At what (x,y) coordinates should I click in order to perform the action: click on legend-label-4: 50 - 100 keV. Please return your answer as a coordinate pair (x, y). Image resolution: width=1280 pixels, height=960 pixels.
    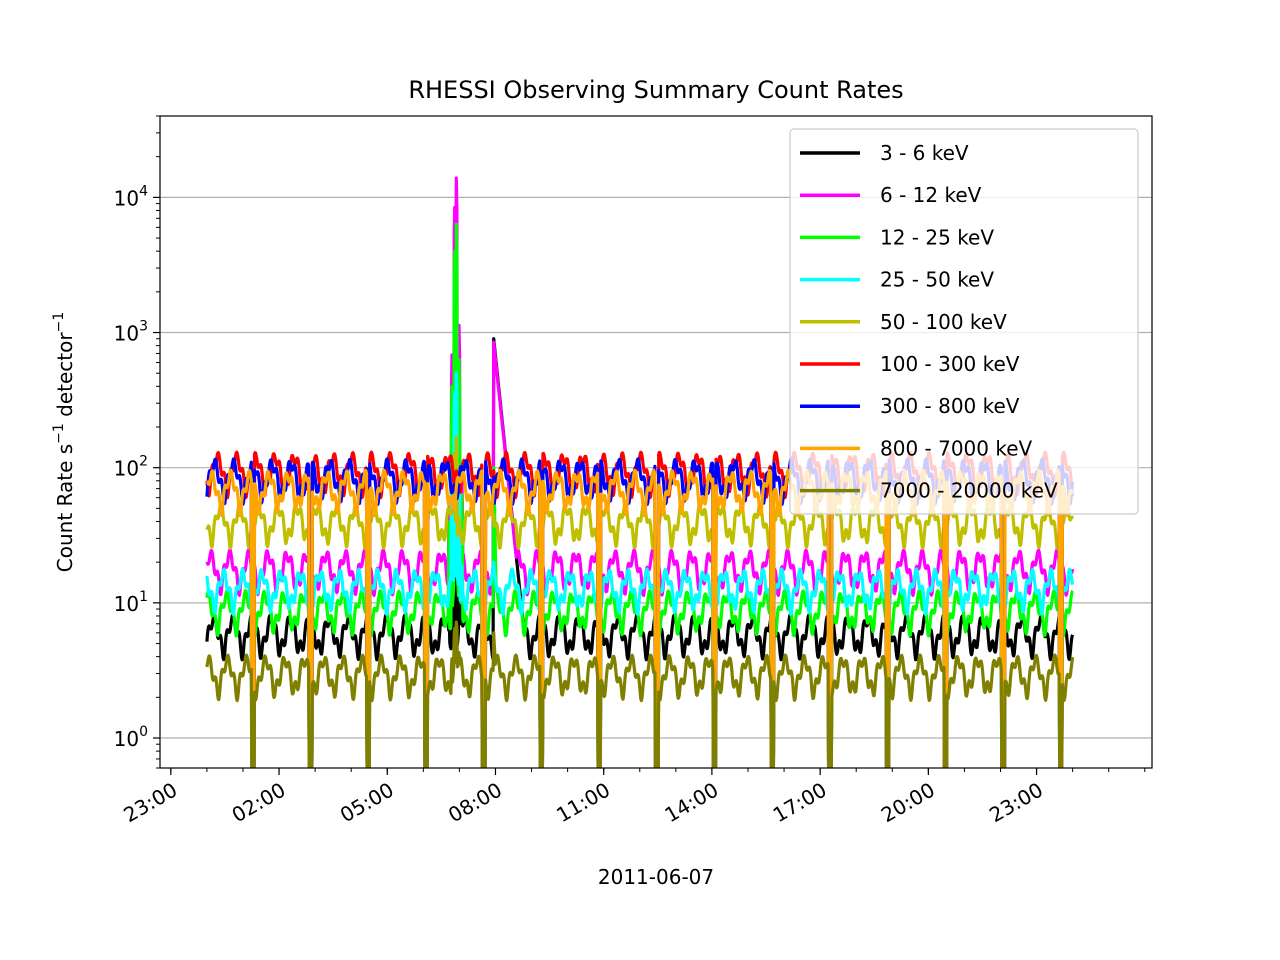
    Looking at the image, I should click on (943, 322).